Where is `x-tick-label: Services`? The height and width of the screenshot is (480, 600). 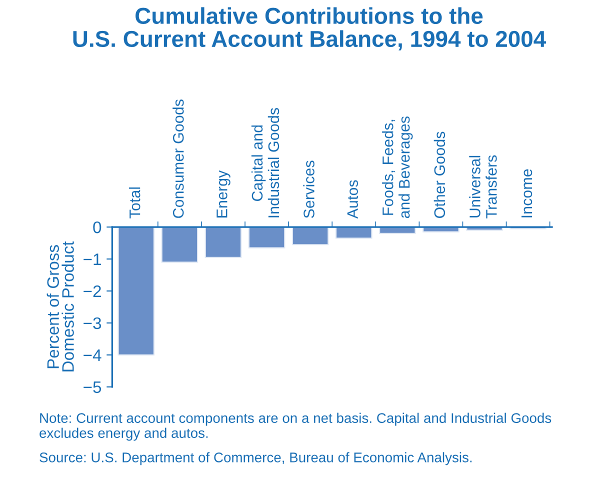
x-tick-label: Services is located at coordinates (308, 189).